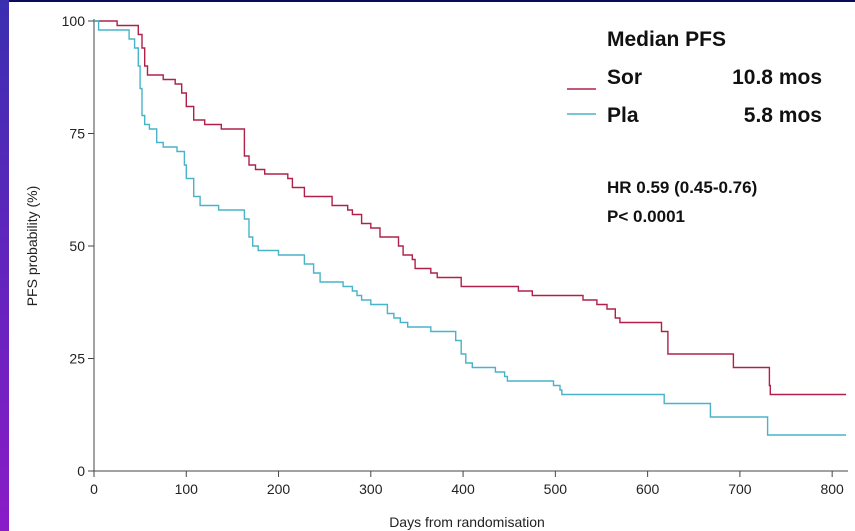 Image resolution: width=855 pixels, height=531 pixels. What do you see at coordinates (74, 21) in the screenshot?
I see `y-tick-label: 100` at bounding box center [74, 21].